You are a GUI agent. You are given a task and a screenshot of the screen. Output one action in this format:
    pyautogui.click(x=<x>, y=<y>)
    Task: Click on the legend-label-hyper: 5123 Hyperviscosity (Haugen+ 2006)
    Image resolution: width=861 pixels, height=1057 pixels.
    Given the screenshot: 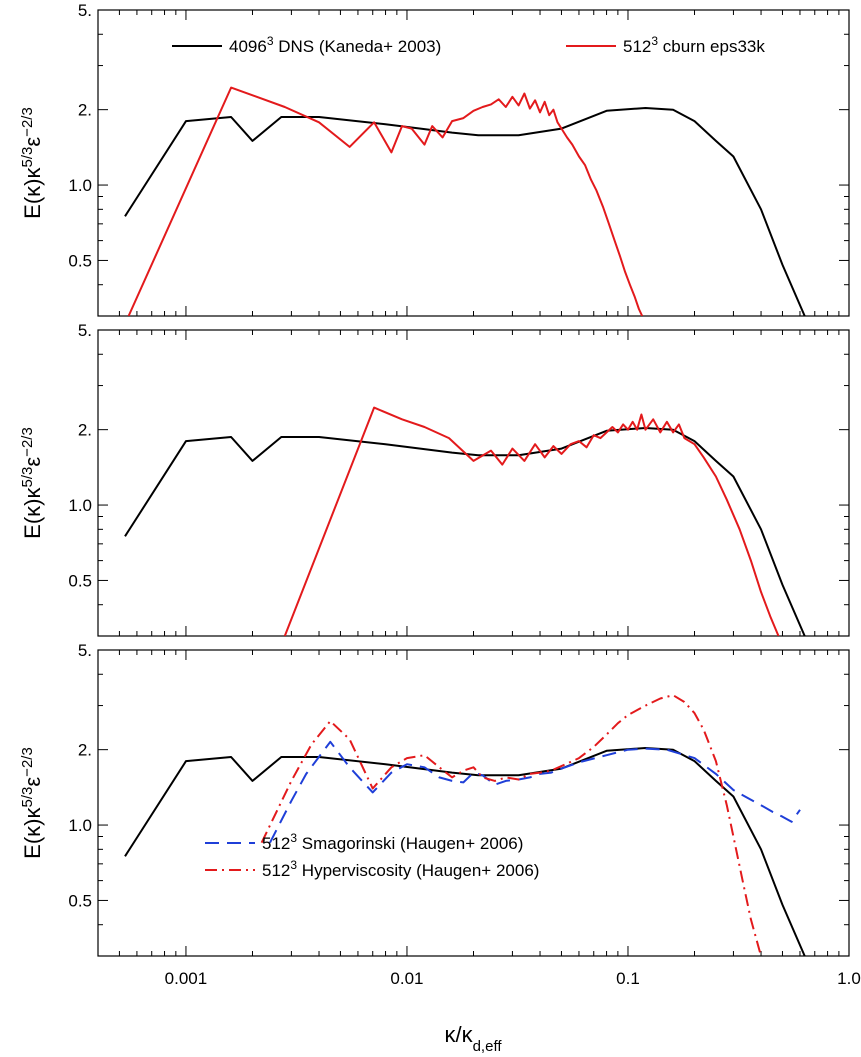 What is the action you would take?
    pyautogui.click(x=400, y=869)
    